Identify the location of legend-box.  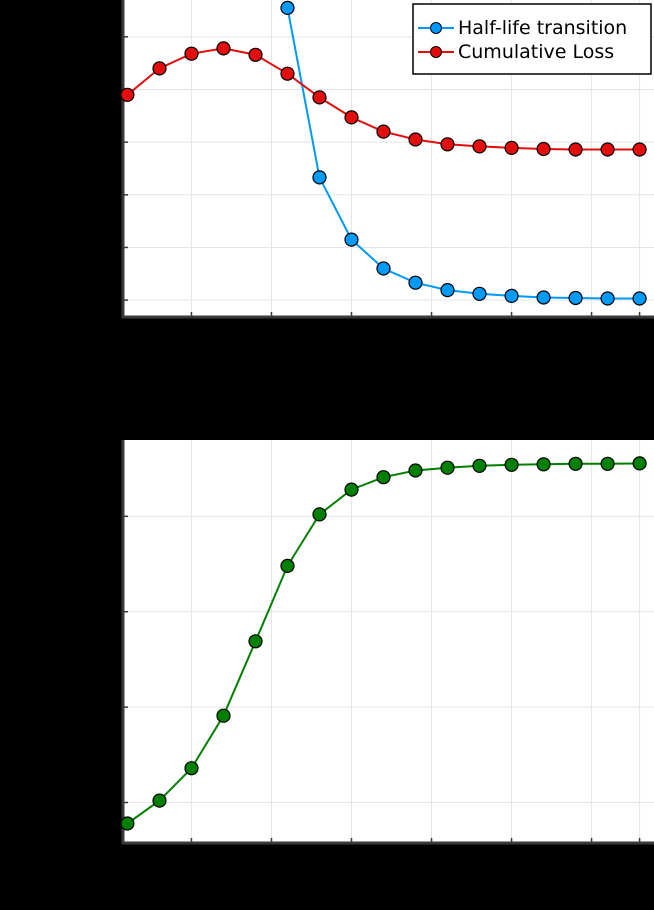
(532, 39).